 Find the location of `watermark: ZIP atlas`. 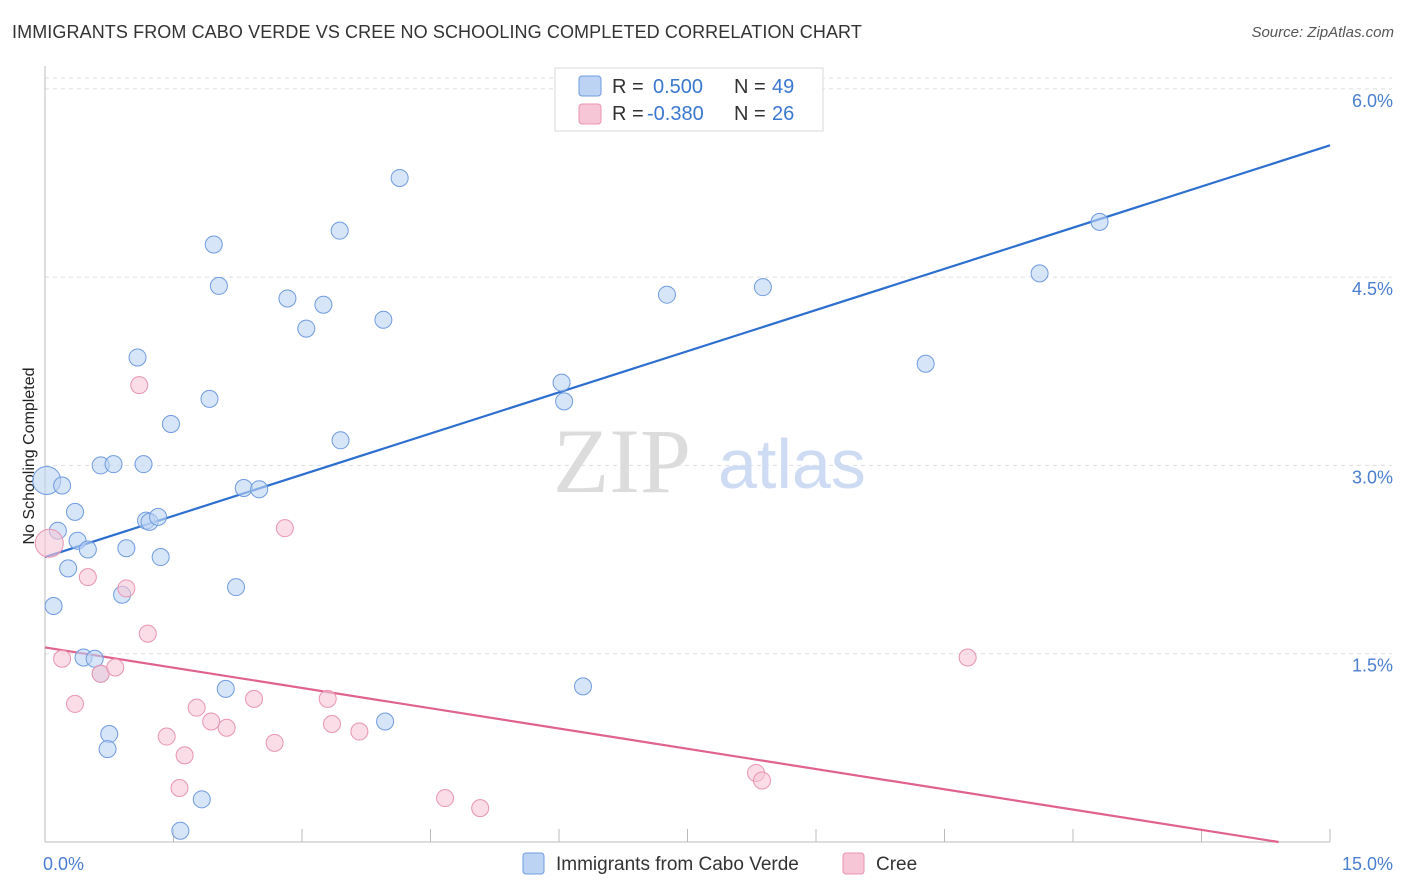

watermark: ZIP atlas is located at coordinates (709, 461).